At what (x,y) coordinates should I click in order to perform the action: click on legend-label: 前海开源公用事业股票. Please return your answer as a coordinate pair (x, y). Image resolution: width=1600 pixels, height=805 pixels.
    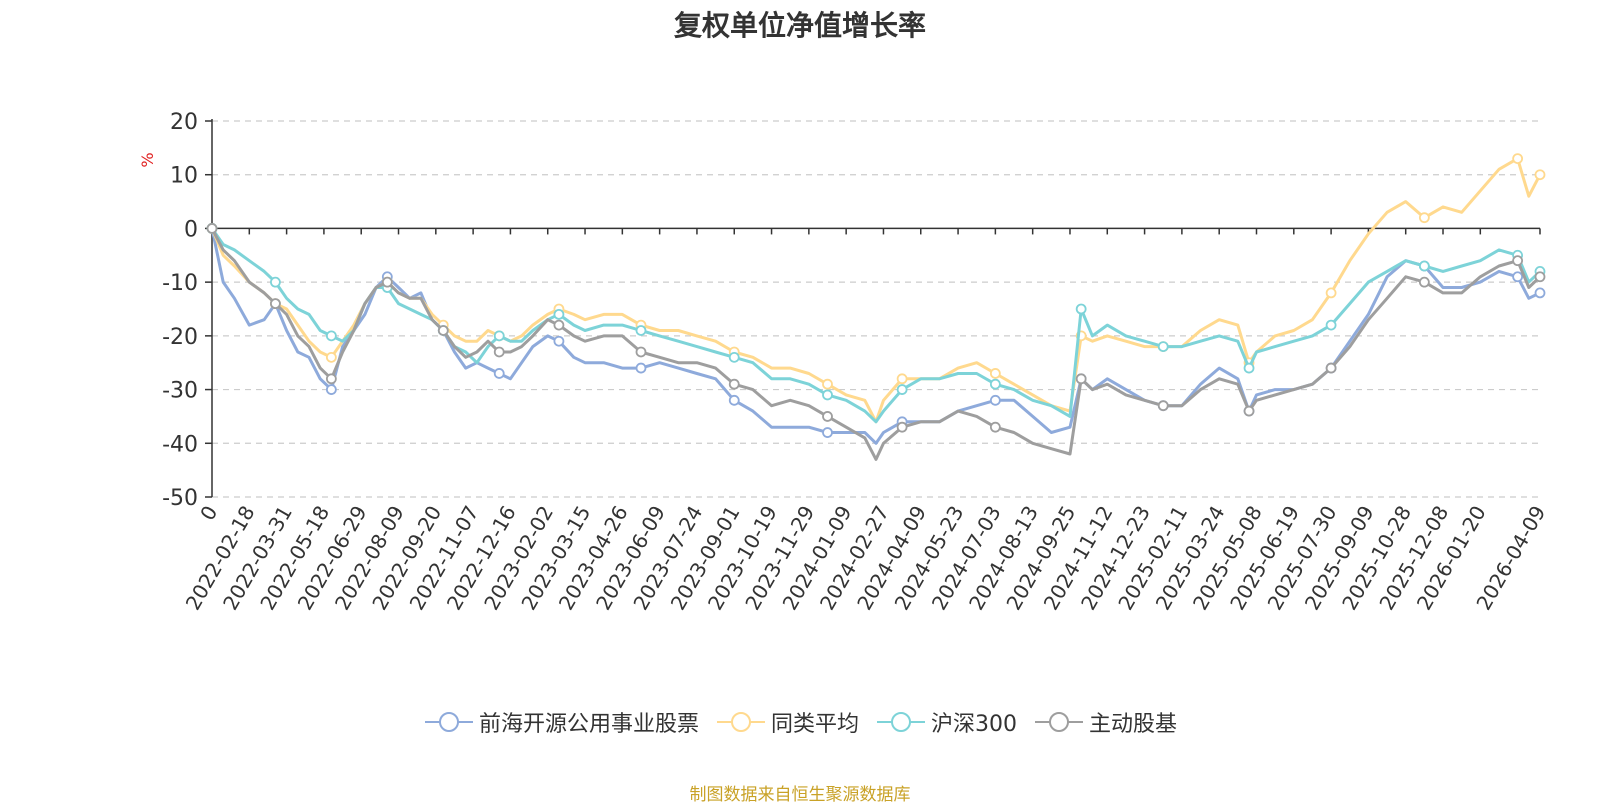
    Looking at the image, I should click on (588, 724).